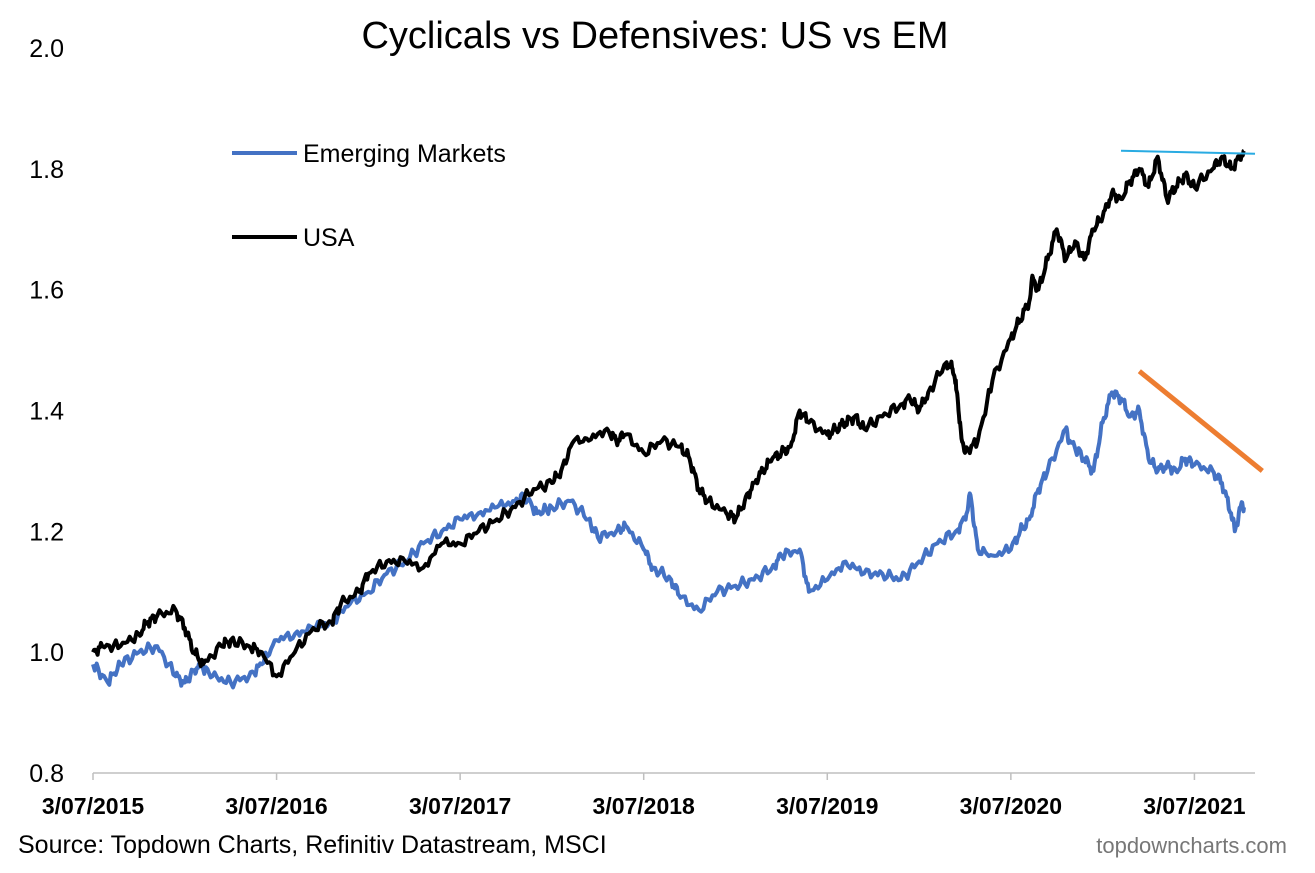 This screenshot has width=1315, height=873. What do you see at coordinates (1200, 421) in the screenshot?
I see `em-downtrend-line` at bounding box center [1200, 421].